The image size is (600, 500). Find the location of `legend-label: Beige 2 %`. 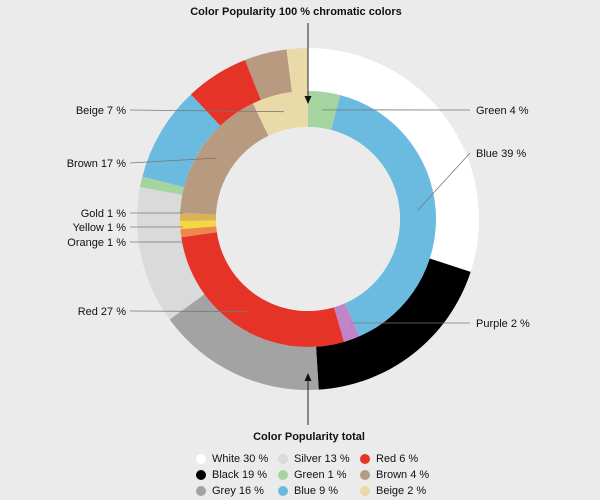

legend-label: Beige 2 % is located at coordinates (401, 490).